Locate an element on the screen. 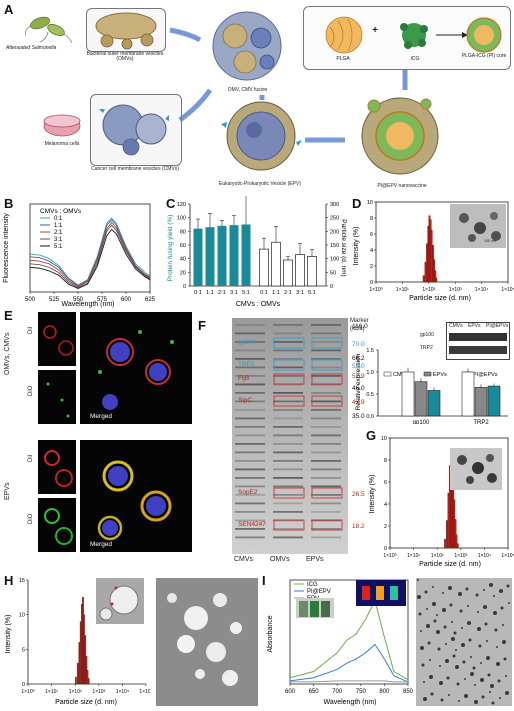 This screenshot has width=514, height=711. h-xlabel: Particle size (d. nm) is located at coordinates (86, 702).